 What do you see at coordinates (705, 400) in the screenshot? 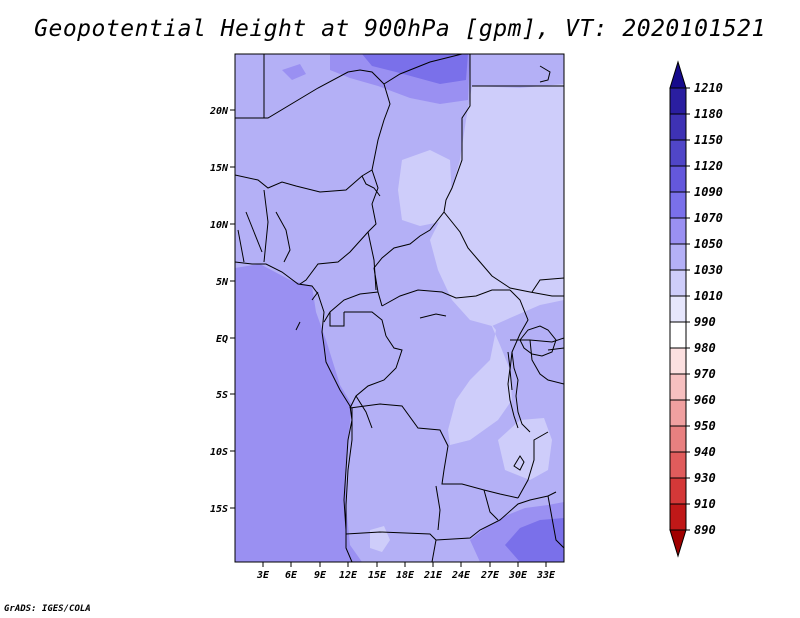
I see `colorbar-label: 960` at bounding box center [705, 400].